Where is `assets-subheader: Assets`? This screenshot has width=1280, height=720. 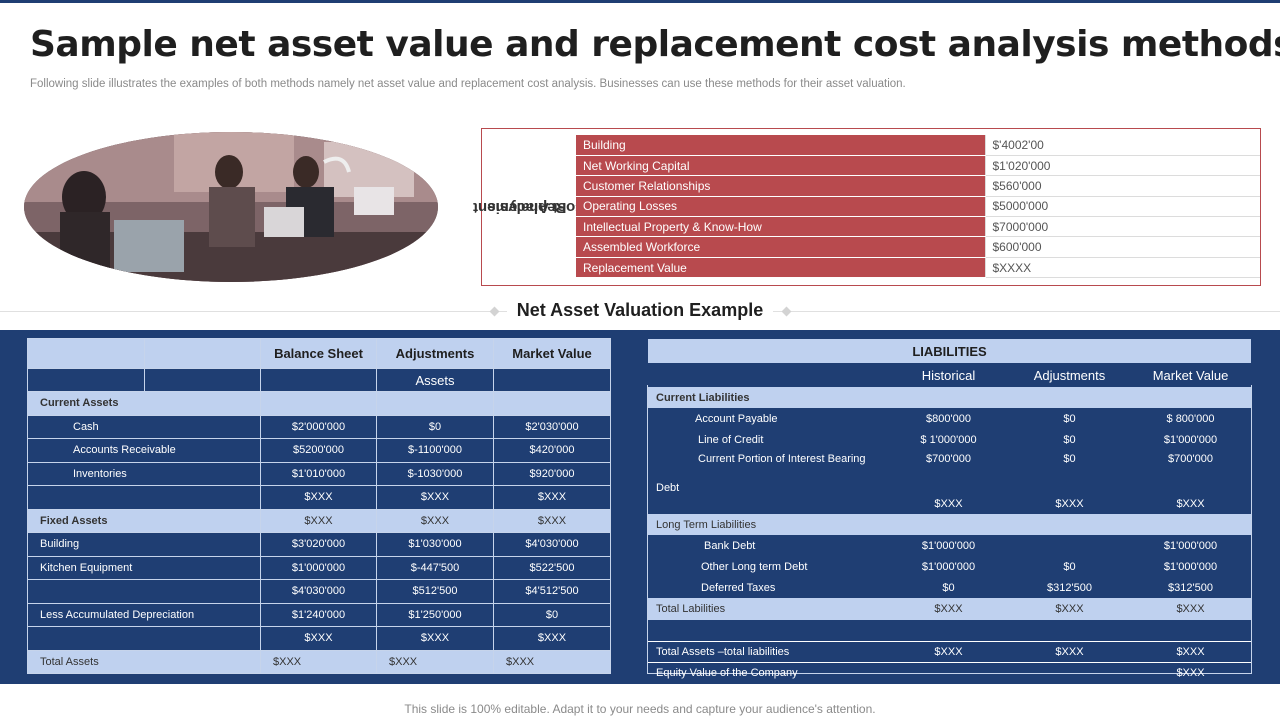
assets-subheader: Assets is located at coordinates (435, 380).